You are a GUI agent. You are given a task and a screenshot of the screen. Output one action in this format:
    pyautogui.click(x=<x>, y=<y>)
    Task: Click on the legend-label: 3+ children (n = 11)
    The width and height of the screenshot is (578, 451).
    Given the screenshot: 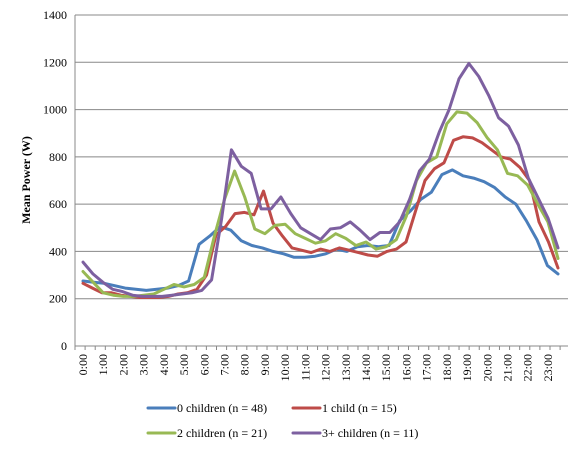 What is the action you would take?
    pyautogui.click(x=370, y=433)
    